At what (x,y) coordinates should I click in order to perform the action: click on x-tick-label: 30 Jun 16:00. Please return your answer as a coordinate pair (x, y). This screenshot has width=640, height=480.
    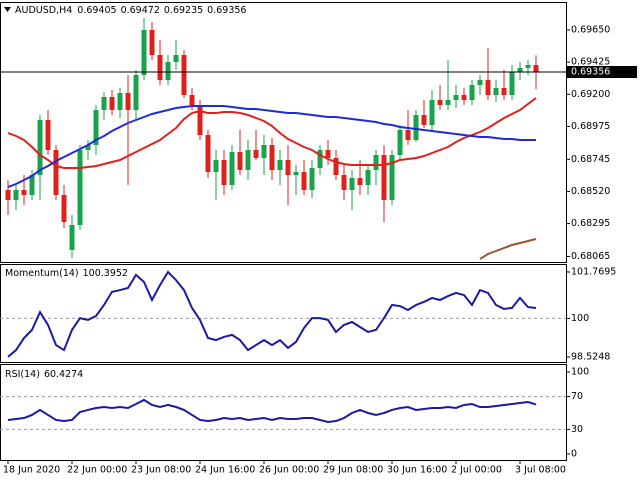
    Looking at the image, I should click on (417, 470).